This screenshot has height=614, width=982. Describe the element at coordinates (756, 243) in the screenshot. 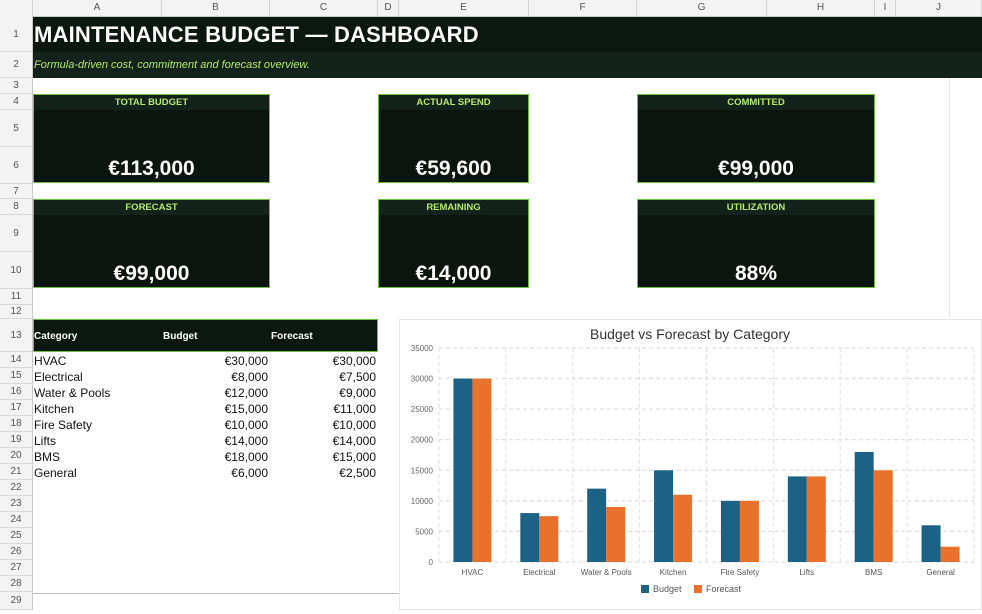

I see `kpi-card-utilization: UTILIZATION 88%` at that location.